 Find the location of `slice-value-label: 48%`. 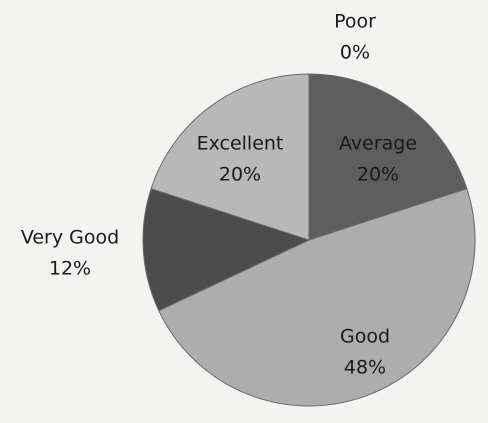

slice-value-label: 48% is located at coordinates (365, 368).